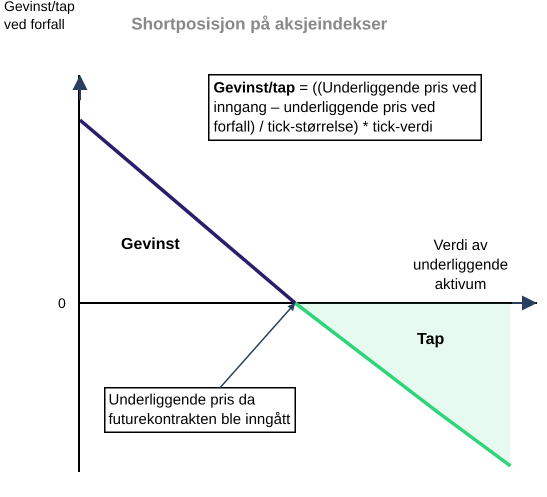 This screenshot has height=497, width=547. What do you see at coordinates (200, 410) in the screenshot?
I see `annotation: Underliggende pris da futurekontrakten ble inngått` at bounding box center [200, 410].